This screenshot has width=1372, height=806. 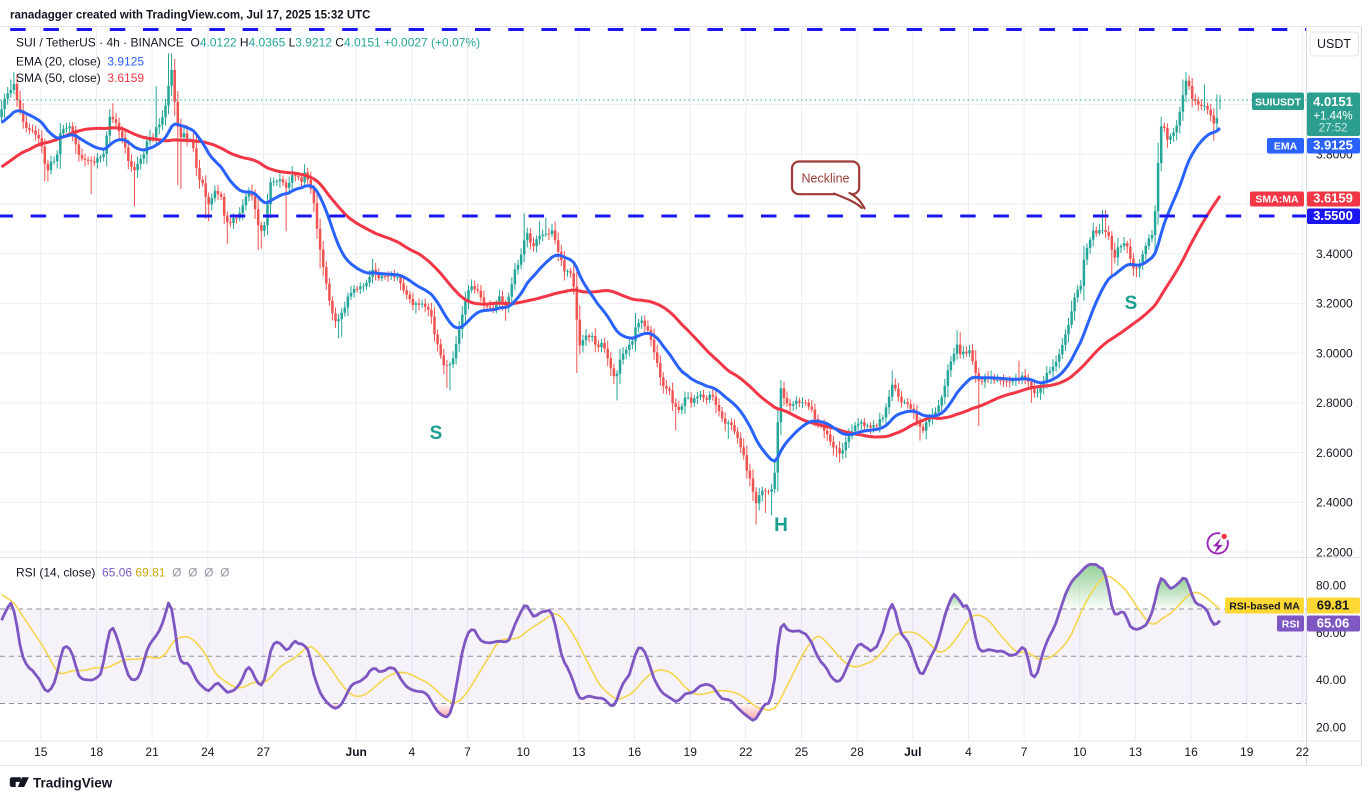 What do you see at coordinates (1278, 103) in the screenshot?
I see `svg-text: SUIUSDT` at bounding box center [1278, 103].